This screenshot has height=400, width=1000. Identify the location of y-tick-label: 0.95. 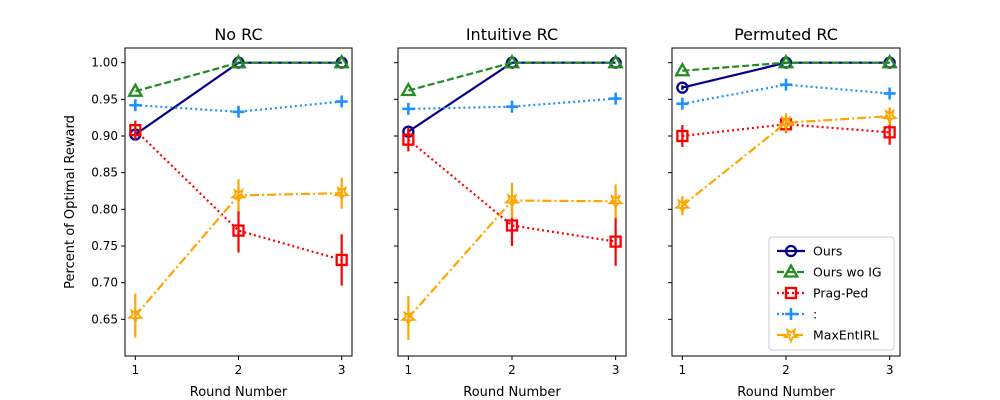
(104, 99).